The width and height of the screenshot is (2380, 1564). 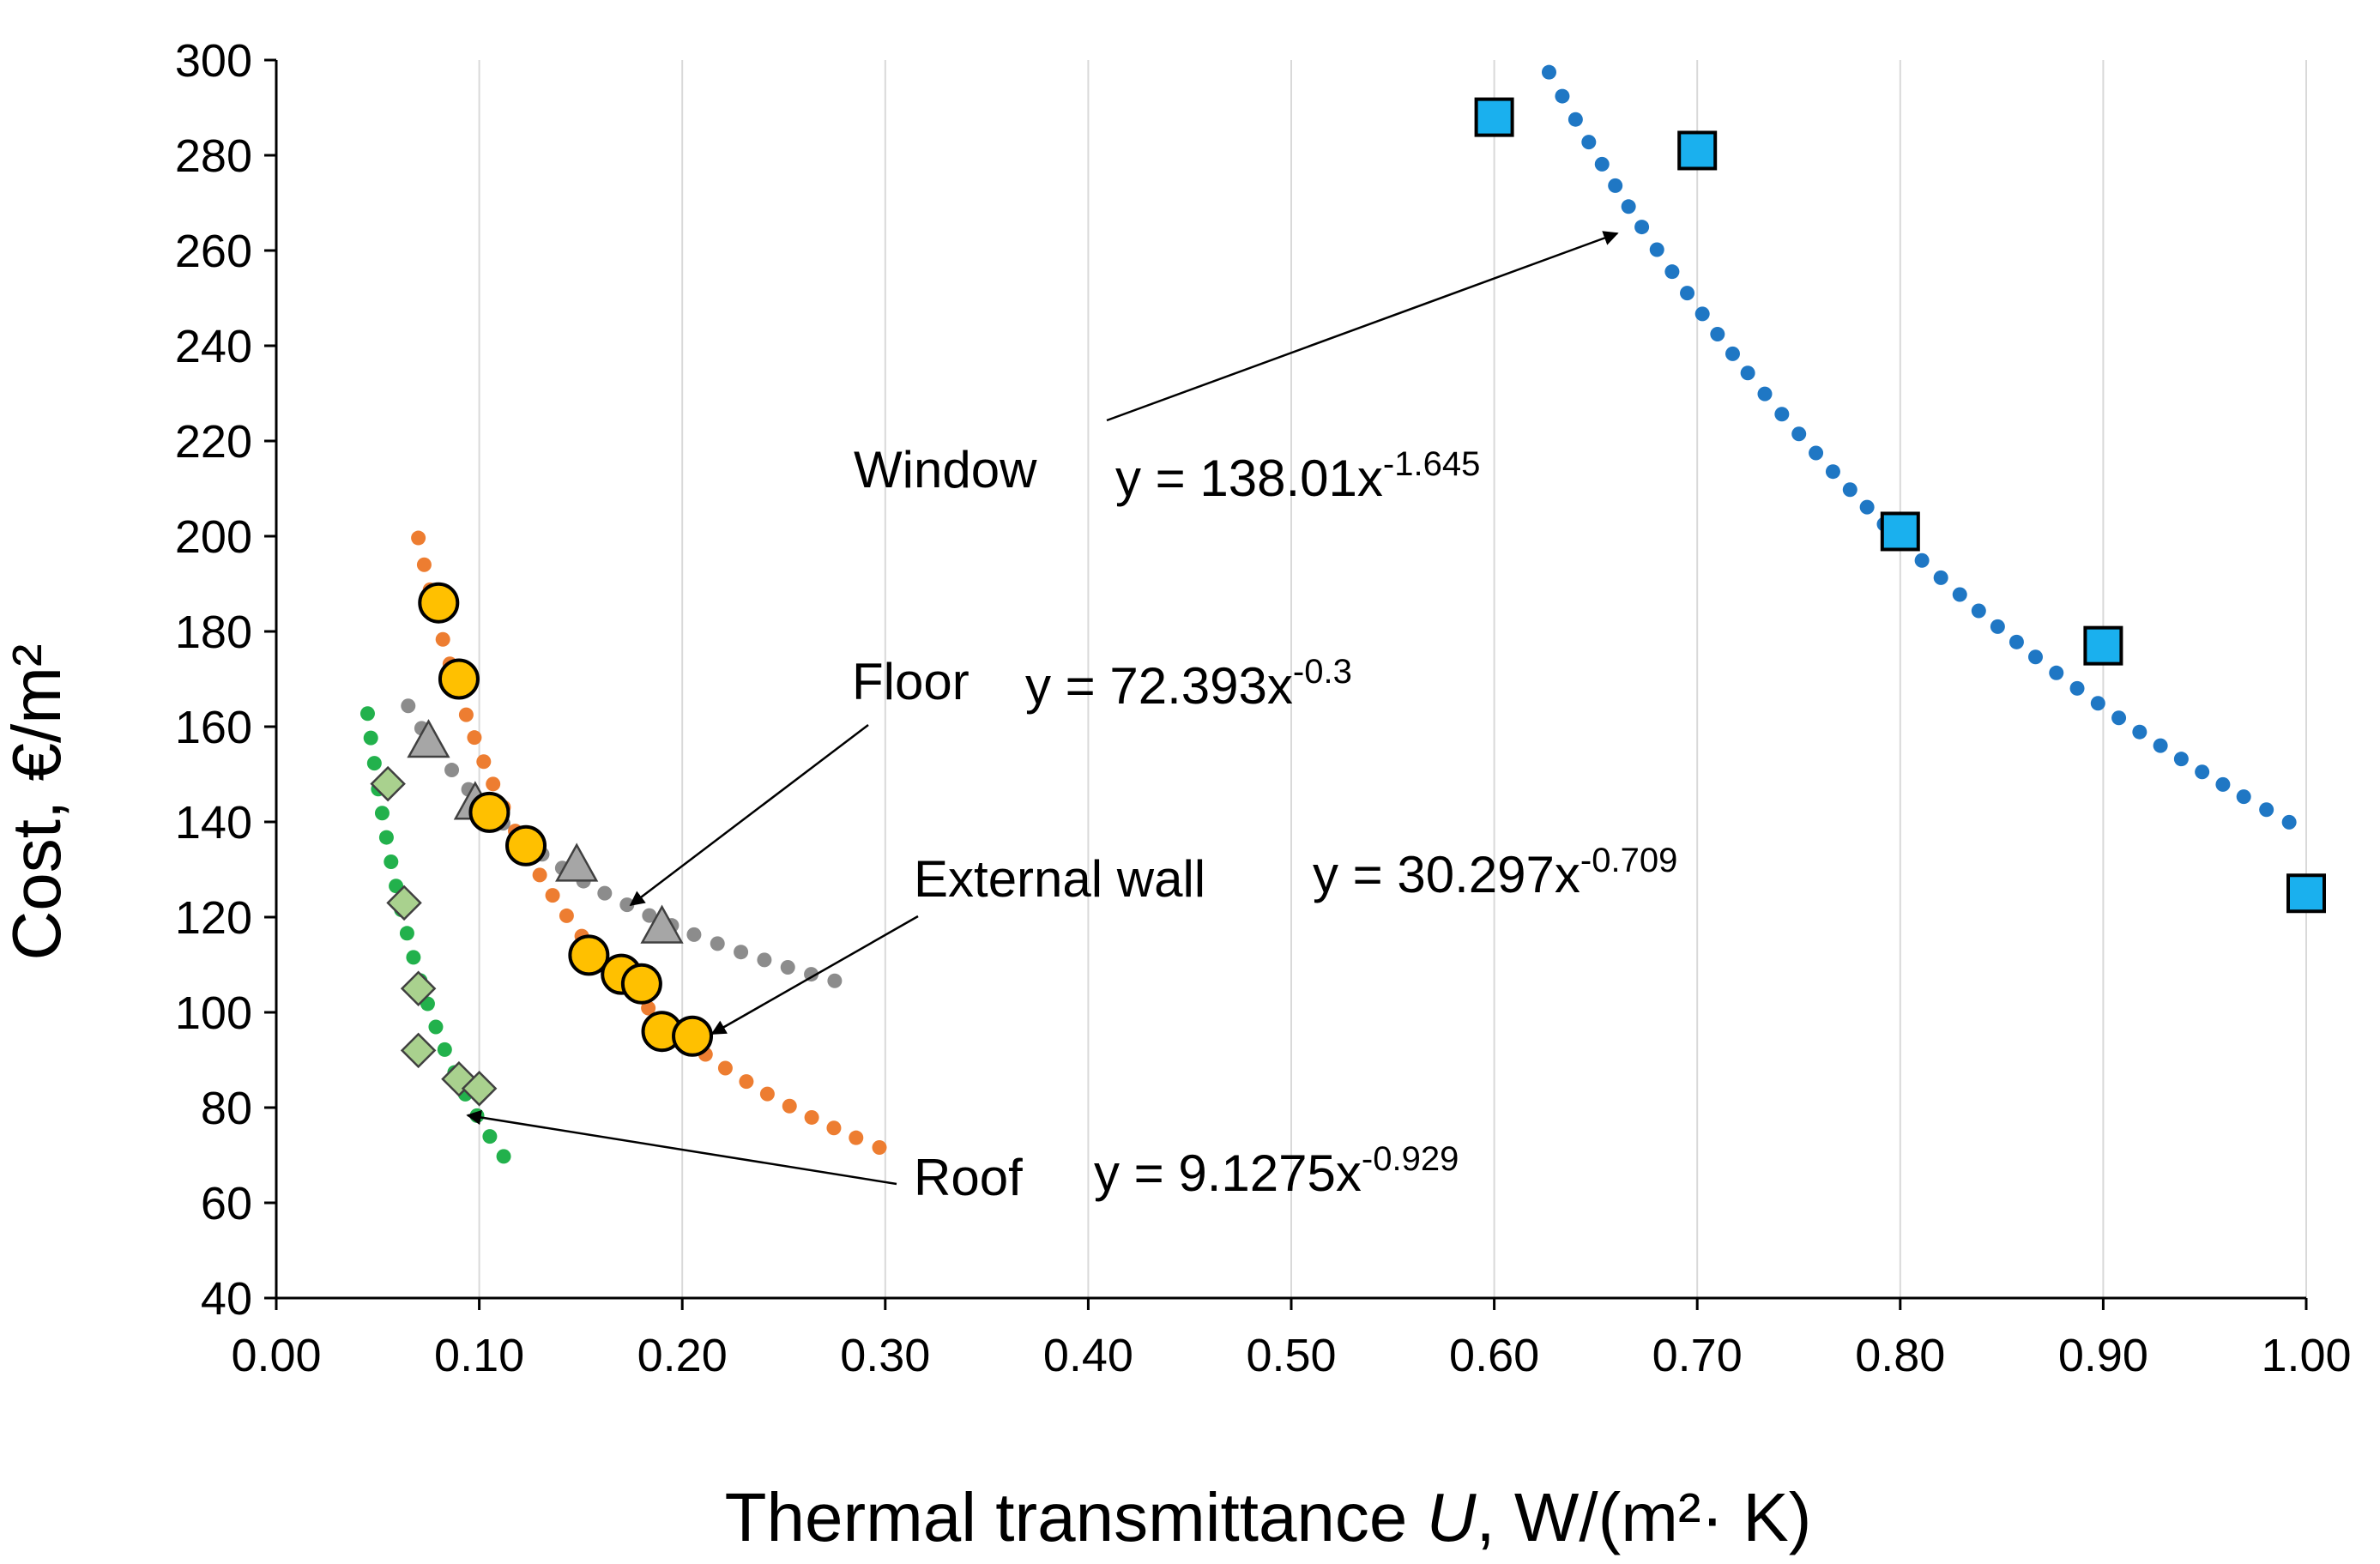 I want to click on y-tick-label: 100, so click(x=213, y=1013).